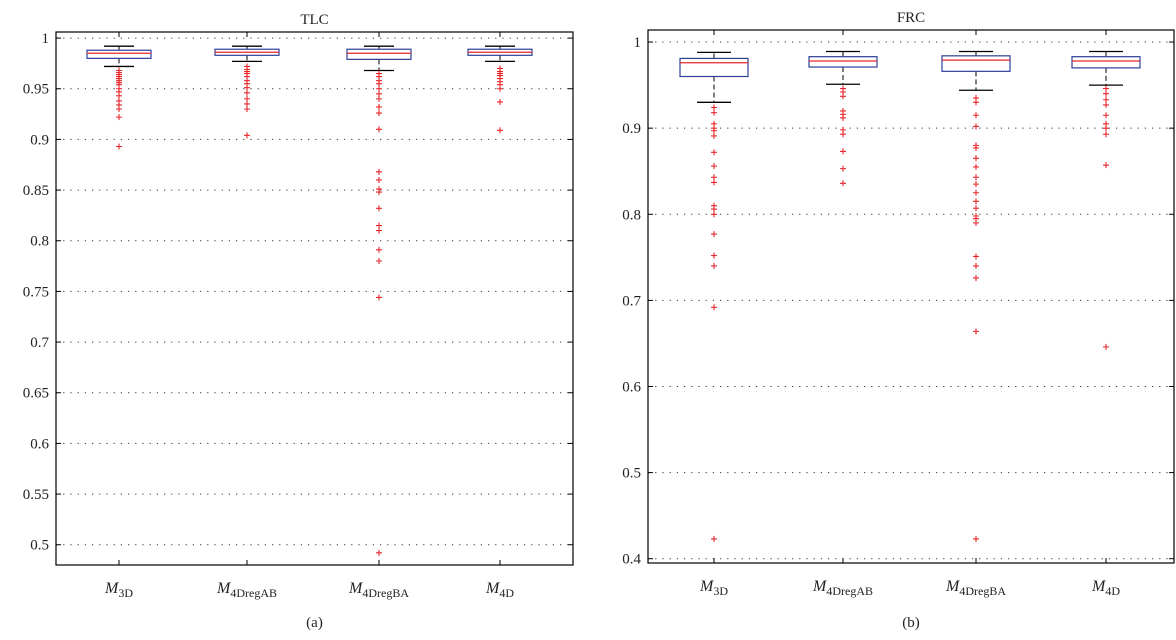  I want to click on x-tick-label: M4DregAB, so click(842, 588).